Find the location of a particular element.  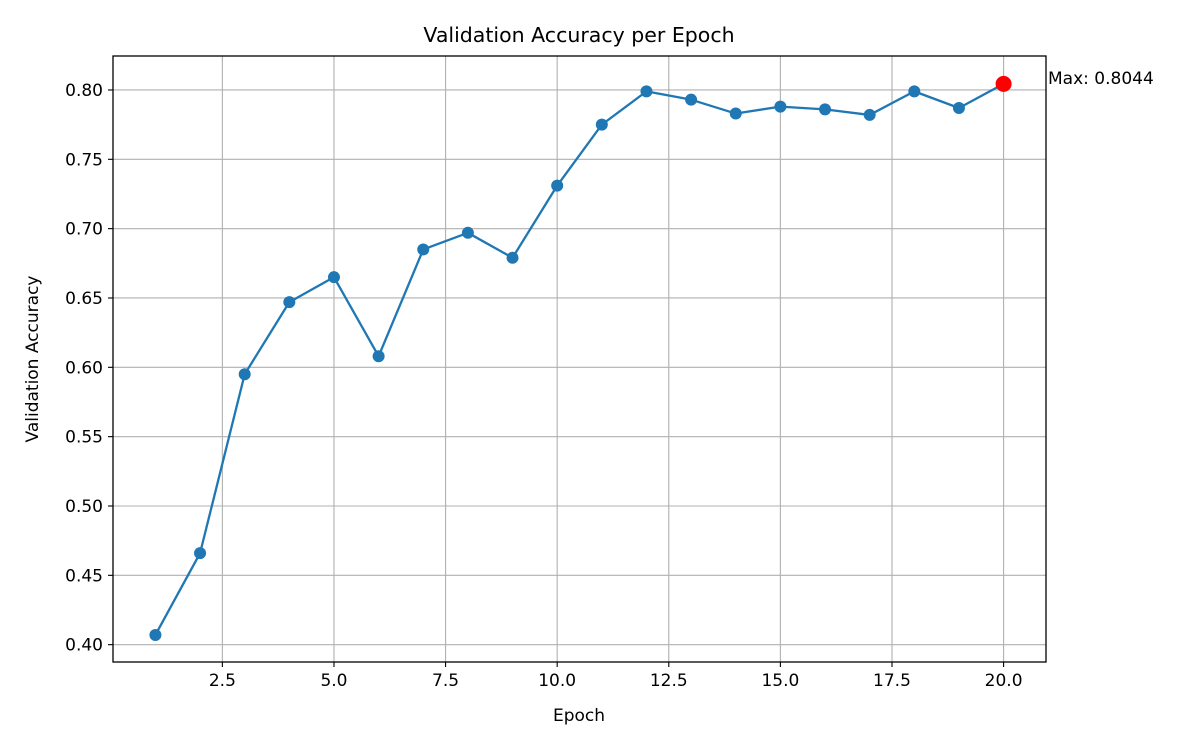

chart-title: Validation Accuracy per Epoch is located at coordinates (578, 35).